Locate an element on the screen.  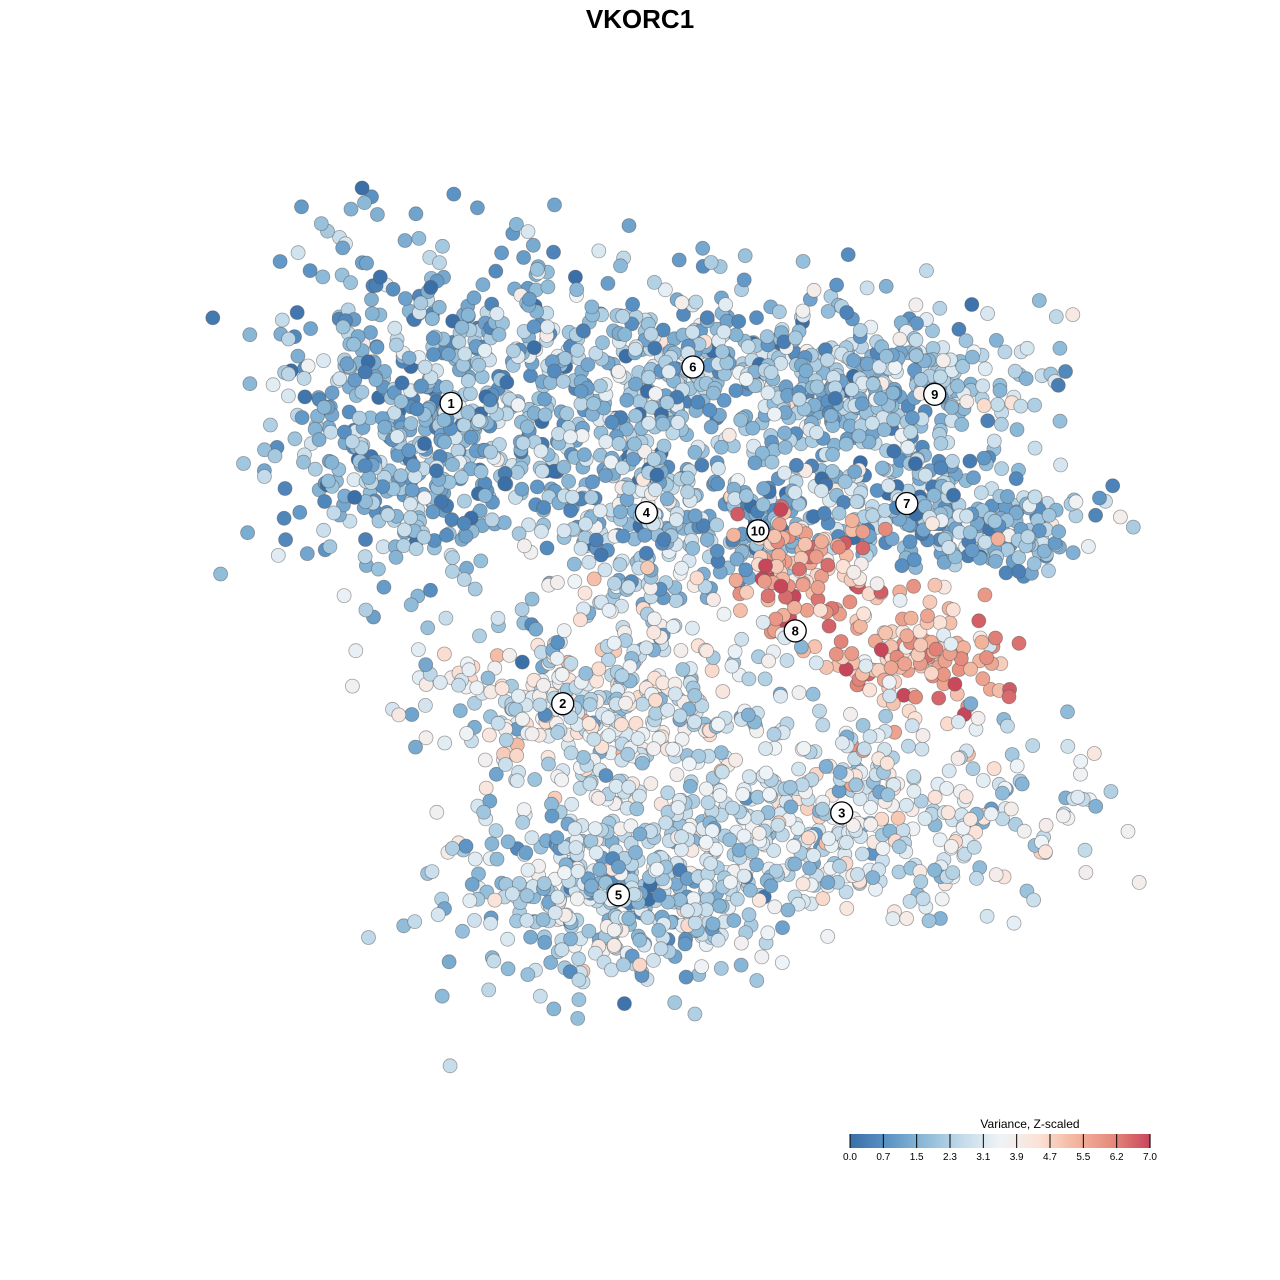
cluster-label-10: 10 is located at coordinates (758, 531).